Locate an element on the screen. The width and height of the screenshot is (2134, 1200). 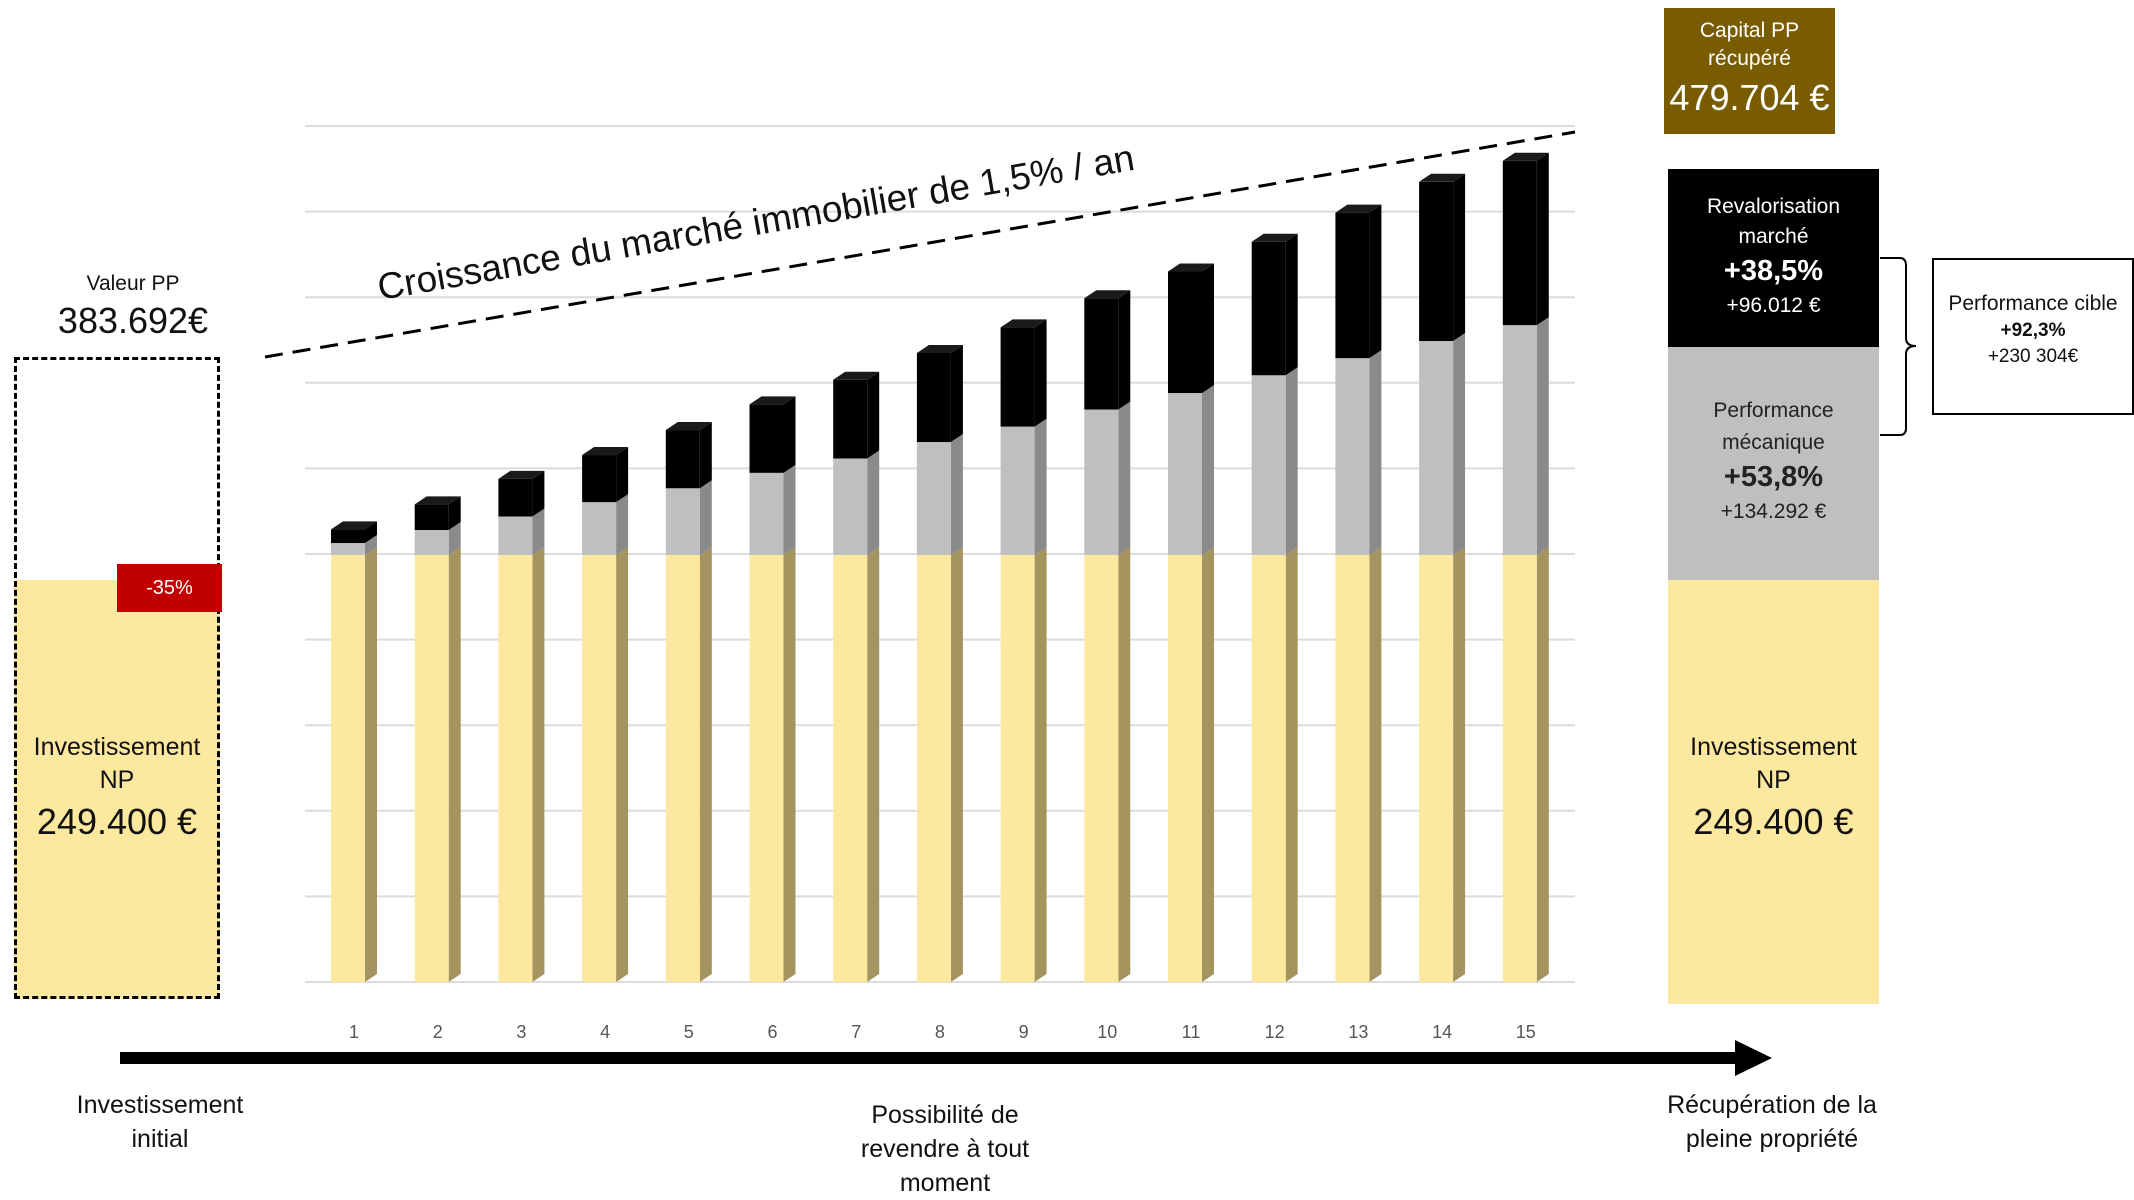
capital-label-1: Capital PP is located at coordinates (1749, 30).